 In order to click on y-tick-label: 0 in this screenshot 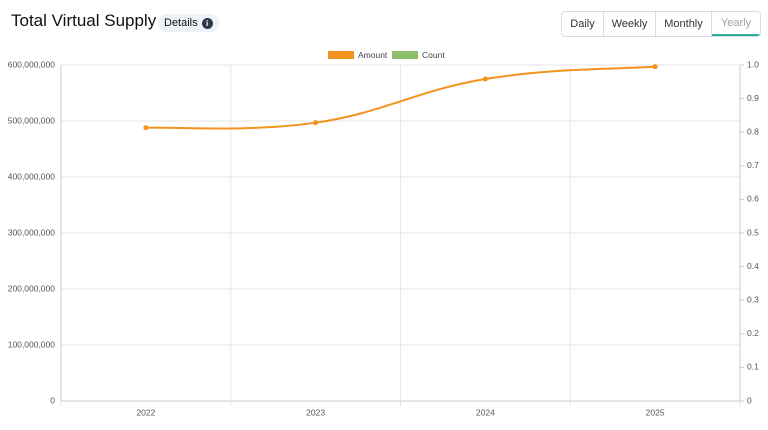, I will do `click(52, 400)`.